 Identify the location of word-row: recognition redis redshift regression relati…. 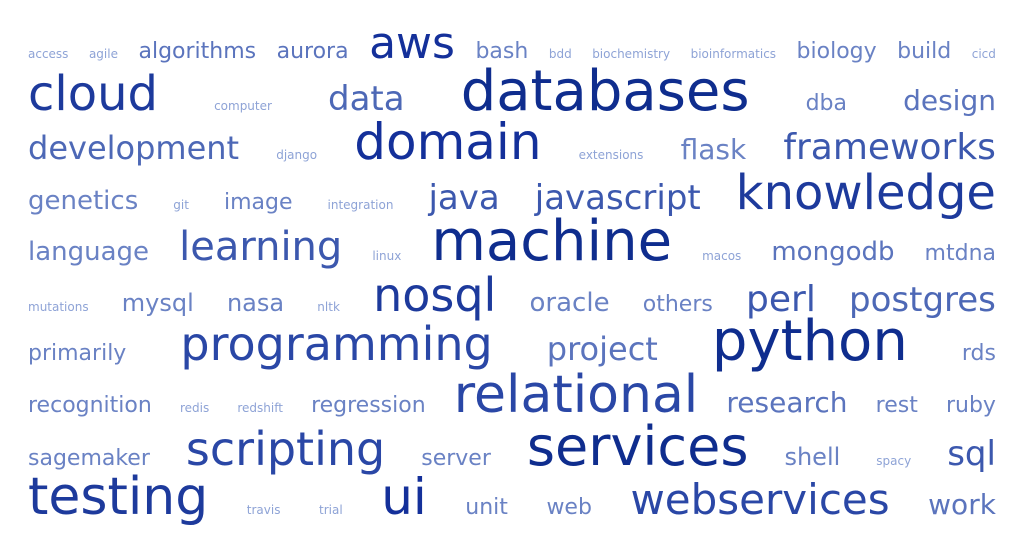
(512, 395).